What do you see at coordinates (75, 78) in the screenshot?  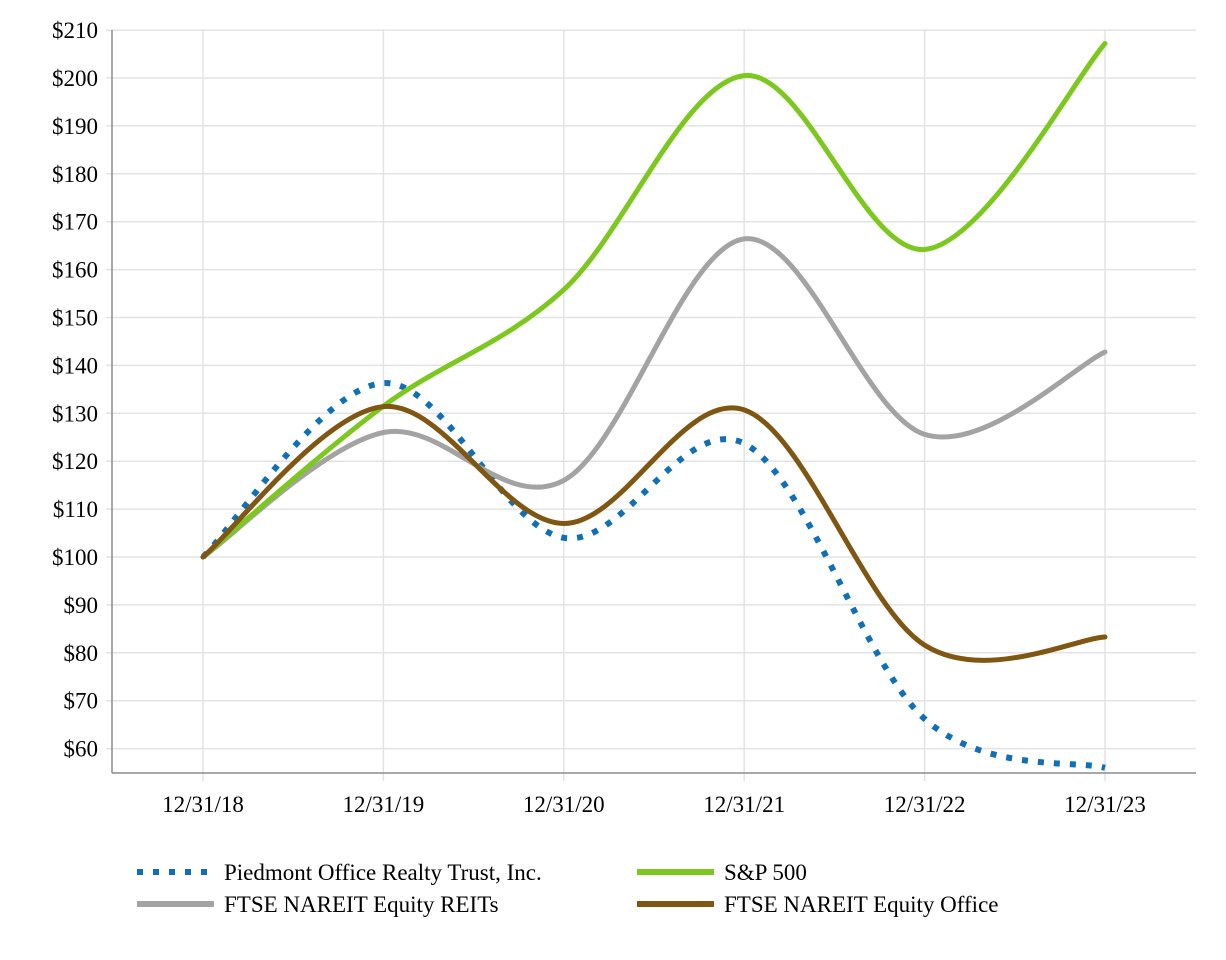 I see `y-tick-label: $200` at bounding box center [75, 78].